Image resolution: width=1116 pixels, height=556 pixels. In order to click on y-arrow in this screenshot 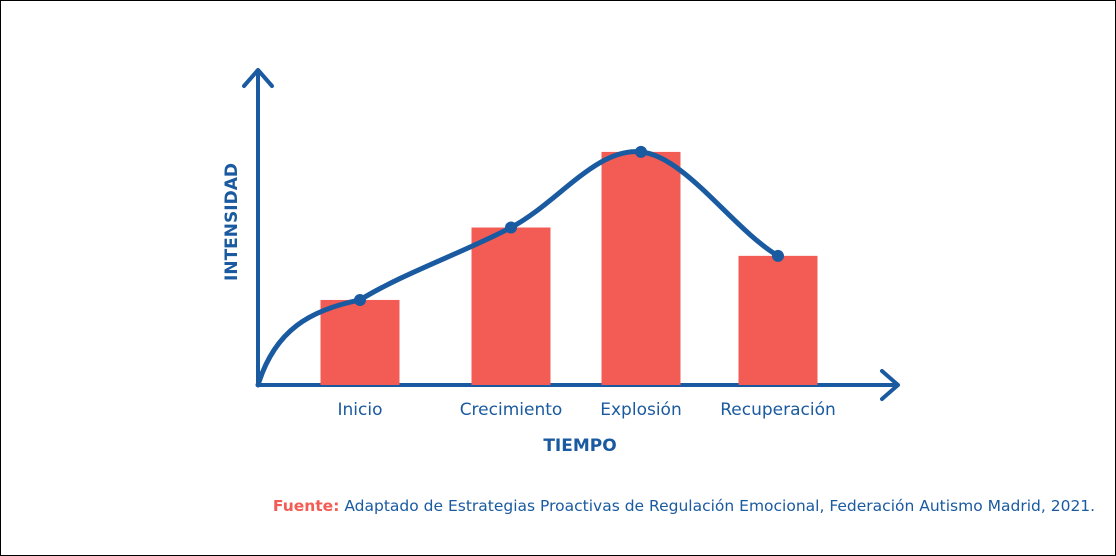, I will do `click(258, 78)`.